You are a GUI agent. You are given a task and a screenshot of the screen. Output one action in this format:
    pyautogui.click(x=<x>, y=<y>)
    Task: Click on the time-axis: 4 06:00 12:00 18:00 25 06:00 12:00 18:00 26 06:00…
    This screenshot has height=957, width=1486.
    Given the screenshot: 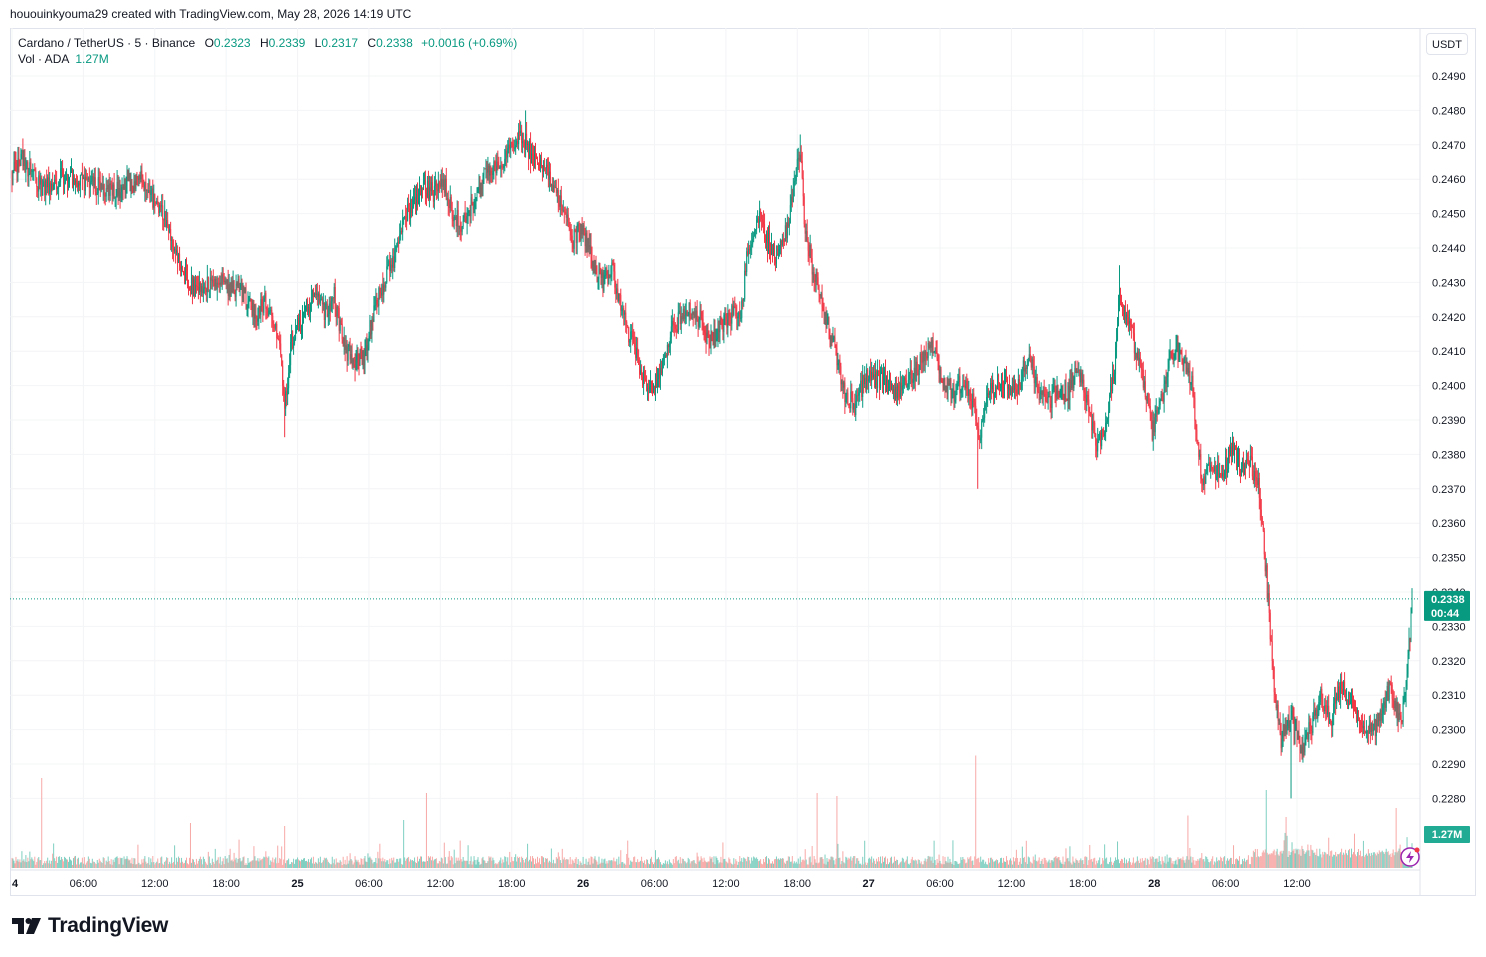 What is the action you would take?
    pyautogui.click(x=661, y=884)
    